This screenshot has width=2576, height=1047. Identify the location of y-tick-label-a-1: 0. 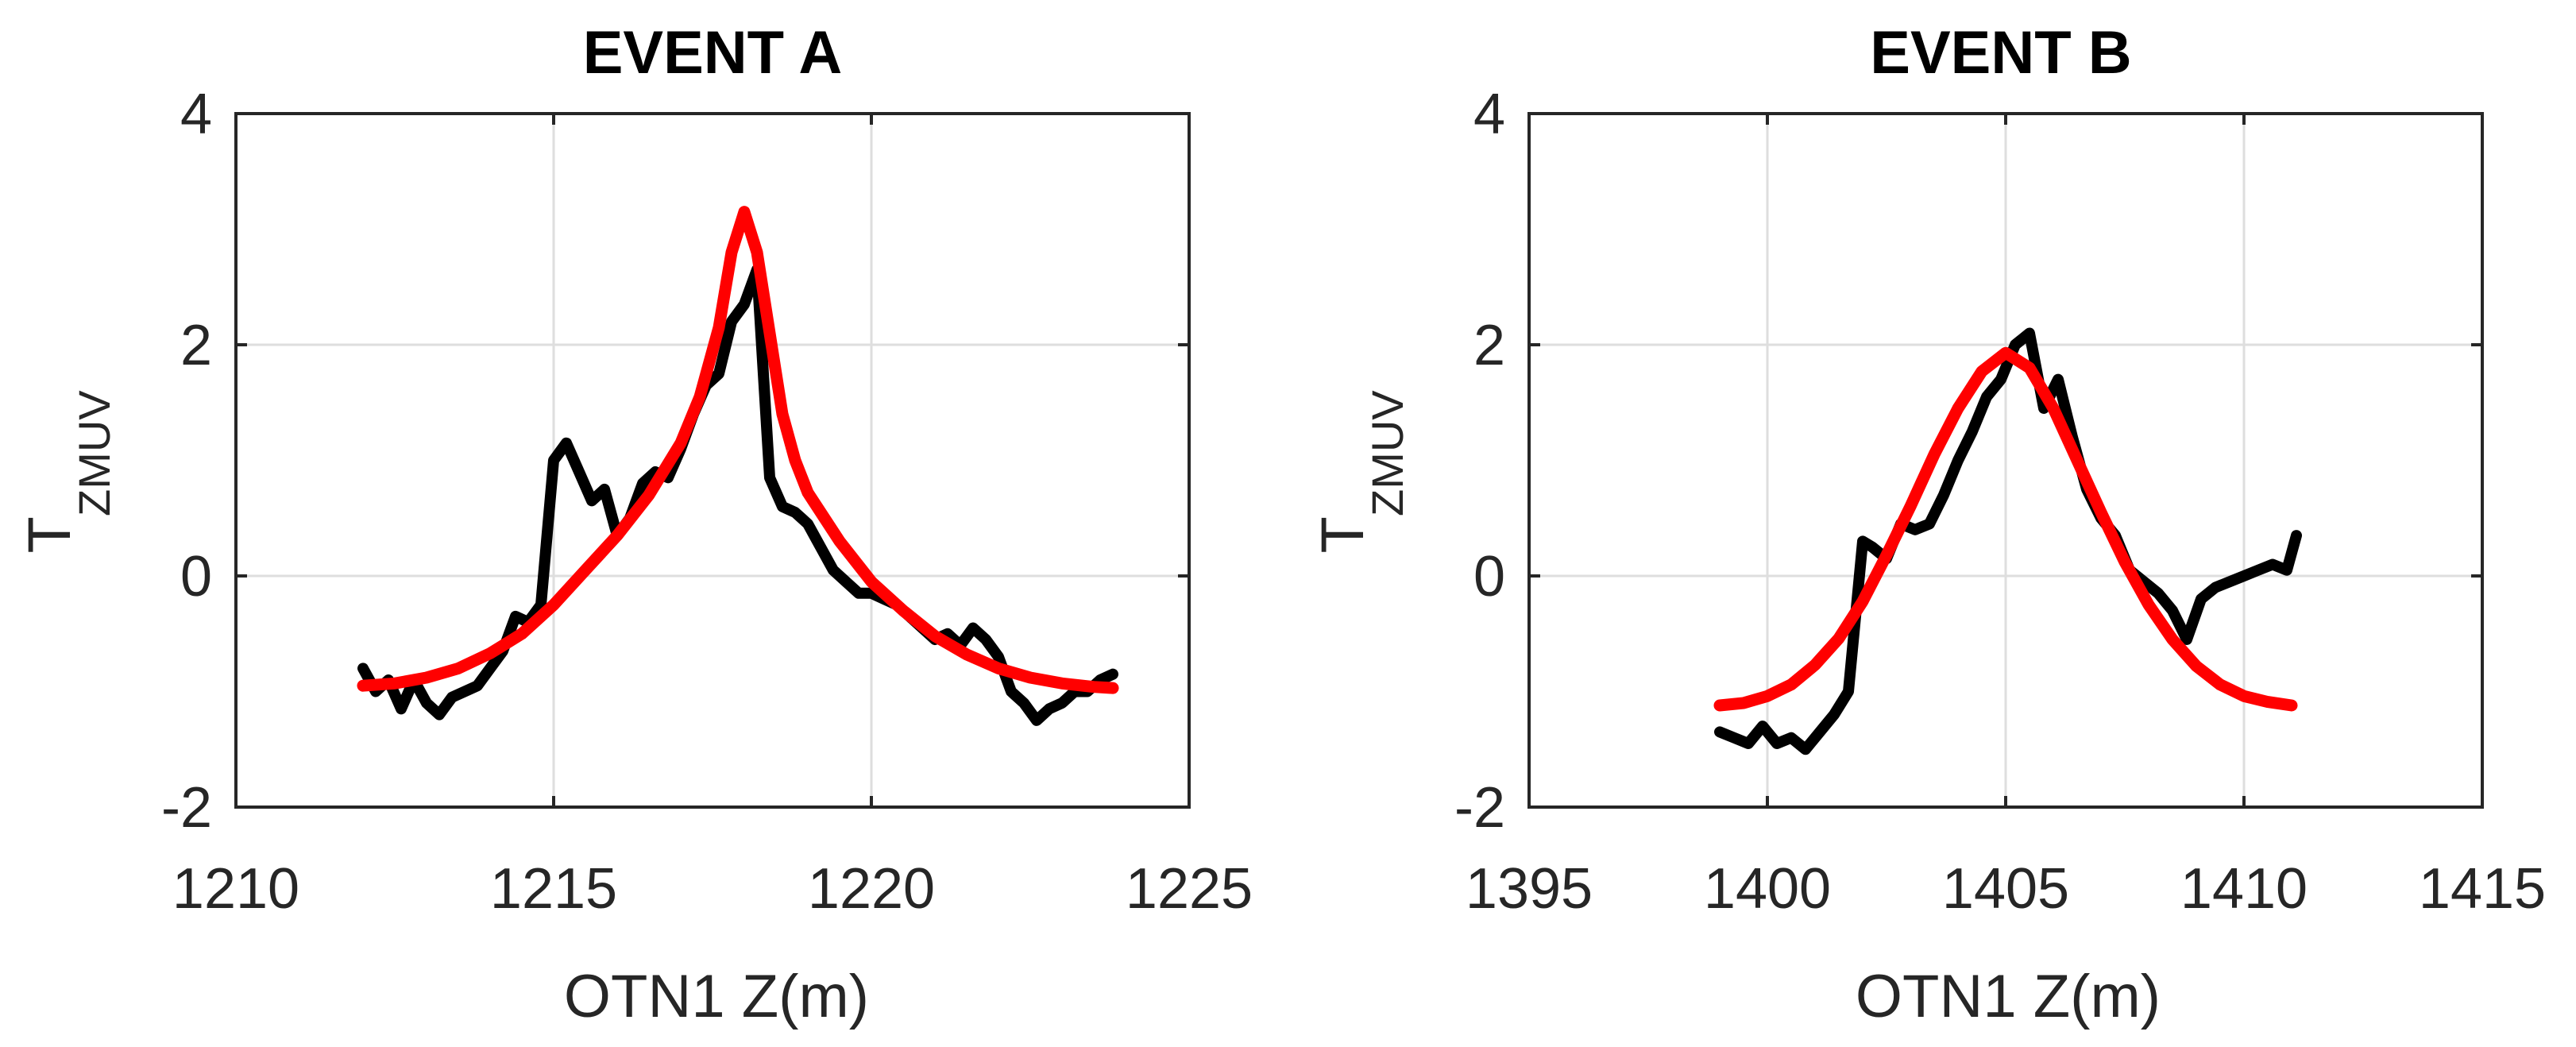
(196, 576).